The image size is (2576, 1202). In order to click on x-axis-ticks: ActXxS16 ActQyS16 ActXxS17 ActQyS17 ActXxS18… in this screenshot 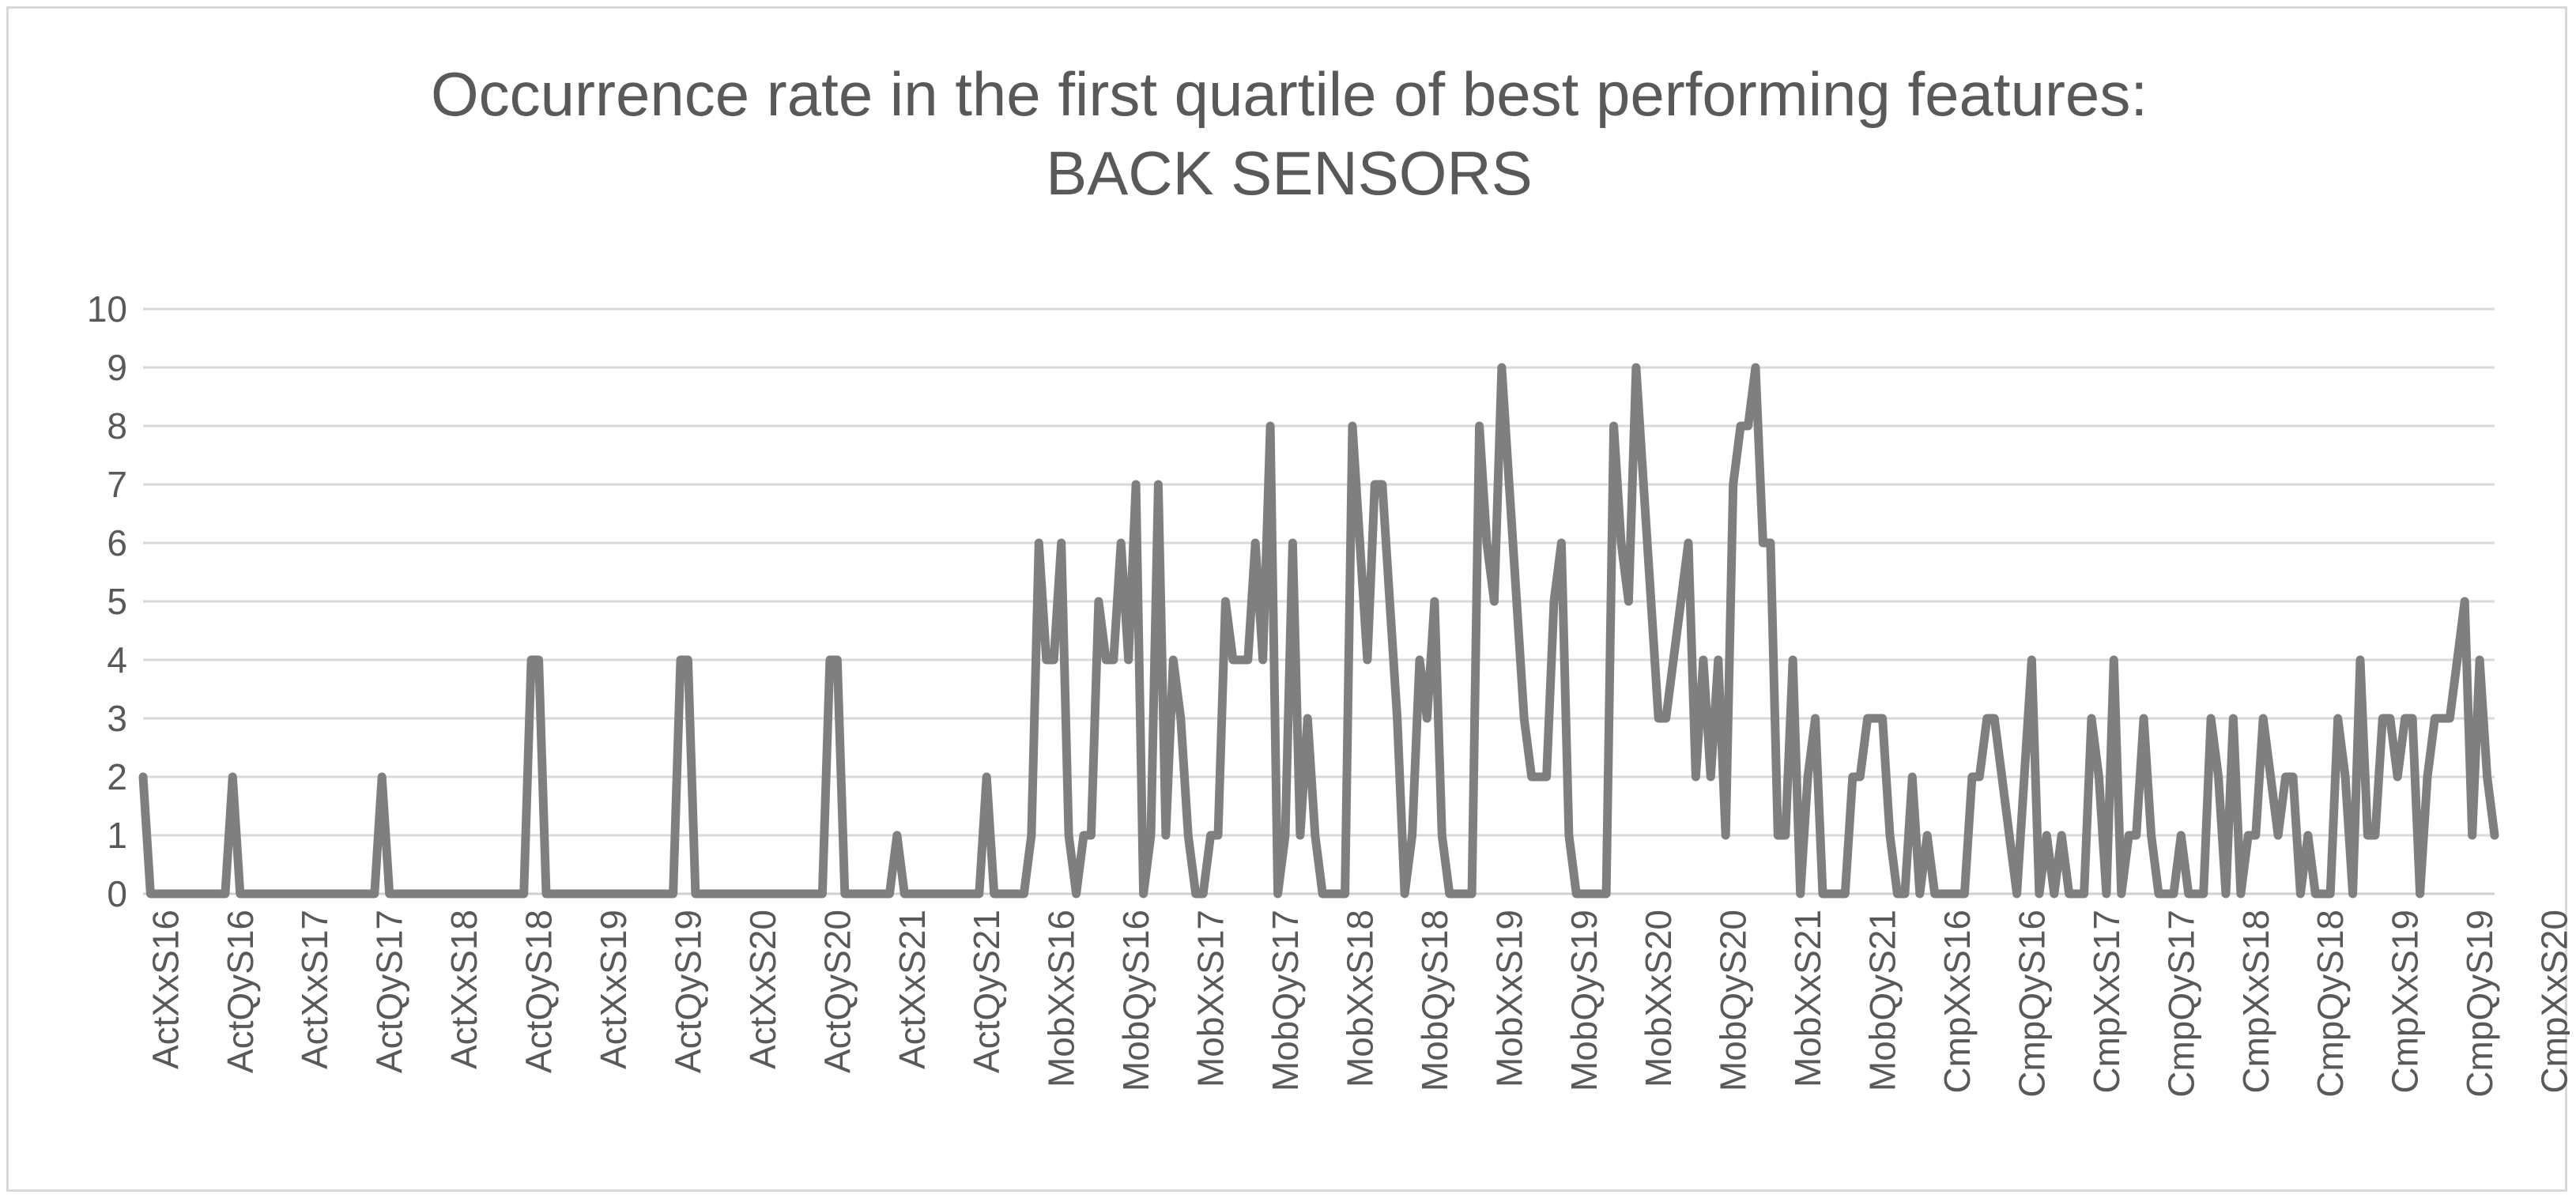, I will do `click(1357, 1004)`.